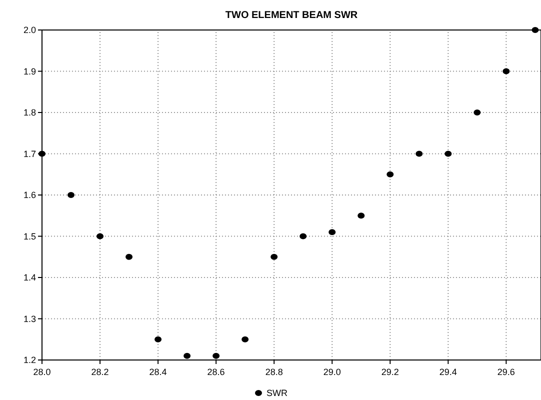 Image resolution: width=541 pixels, height=400 pixels. Describe the element at coordinates (29, 153) in the screenshot. I see `y-tick-label: 1.7` at that location.